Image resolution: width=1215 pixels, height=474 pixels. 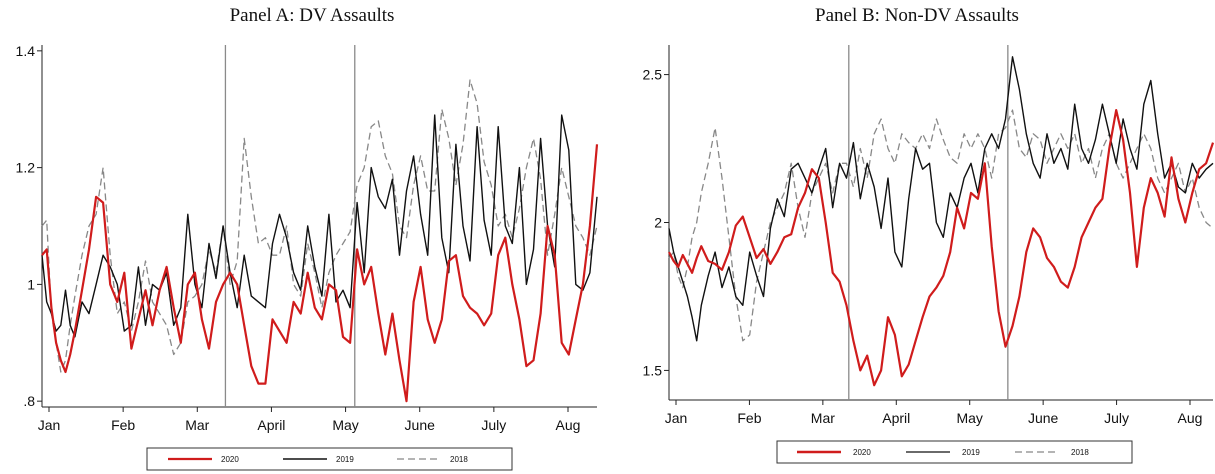 What do you see at coordinates (459, 459) in the screenshot?
I see `panel-a-legend-label-2018: 2018` at bounding box center [459, 459].